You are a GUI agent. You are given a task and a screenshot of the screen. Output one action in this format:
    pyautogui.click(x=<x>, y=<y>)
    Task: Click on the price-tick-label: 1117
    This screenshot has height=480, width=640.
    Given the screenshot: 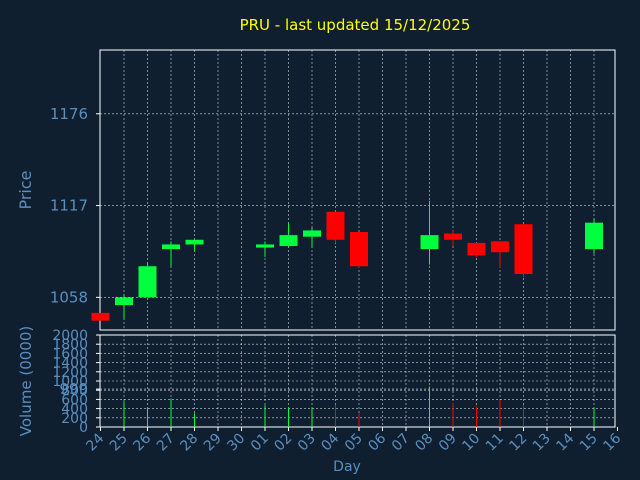 What is the action you would take?
    pyautogui.click(x=69, y=206)
    